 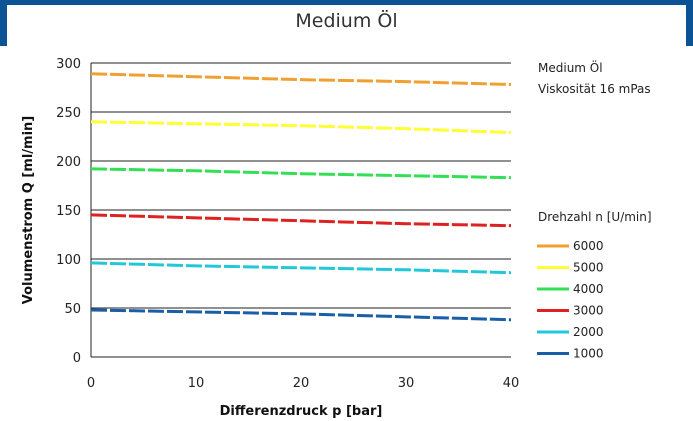 I want to click on x-tick-label: 20, so click(x=301, y=383).